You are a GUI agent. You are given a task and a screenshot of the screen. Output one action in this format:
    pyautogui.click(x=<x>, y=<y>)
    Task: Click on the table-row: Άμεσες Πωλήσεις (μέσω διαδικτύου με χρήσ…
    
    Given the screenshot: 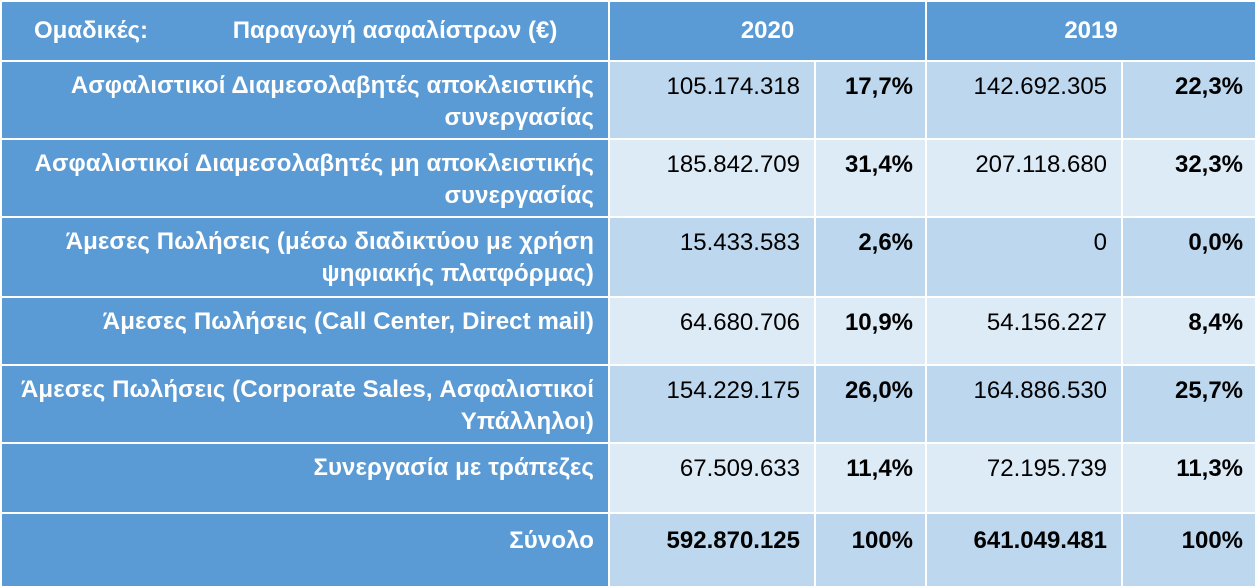 What is the action you would take?
    pyautogui.click(x=627, y=257)
    